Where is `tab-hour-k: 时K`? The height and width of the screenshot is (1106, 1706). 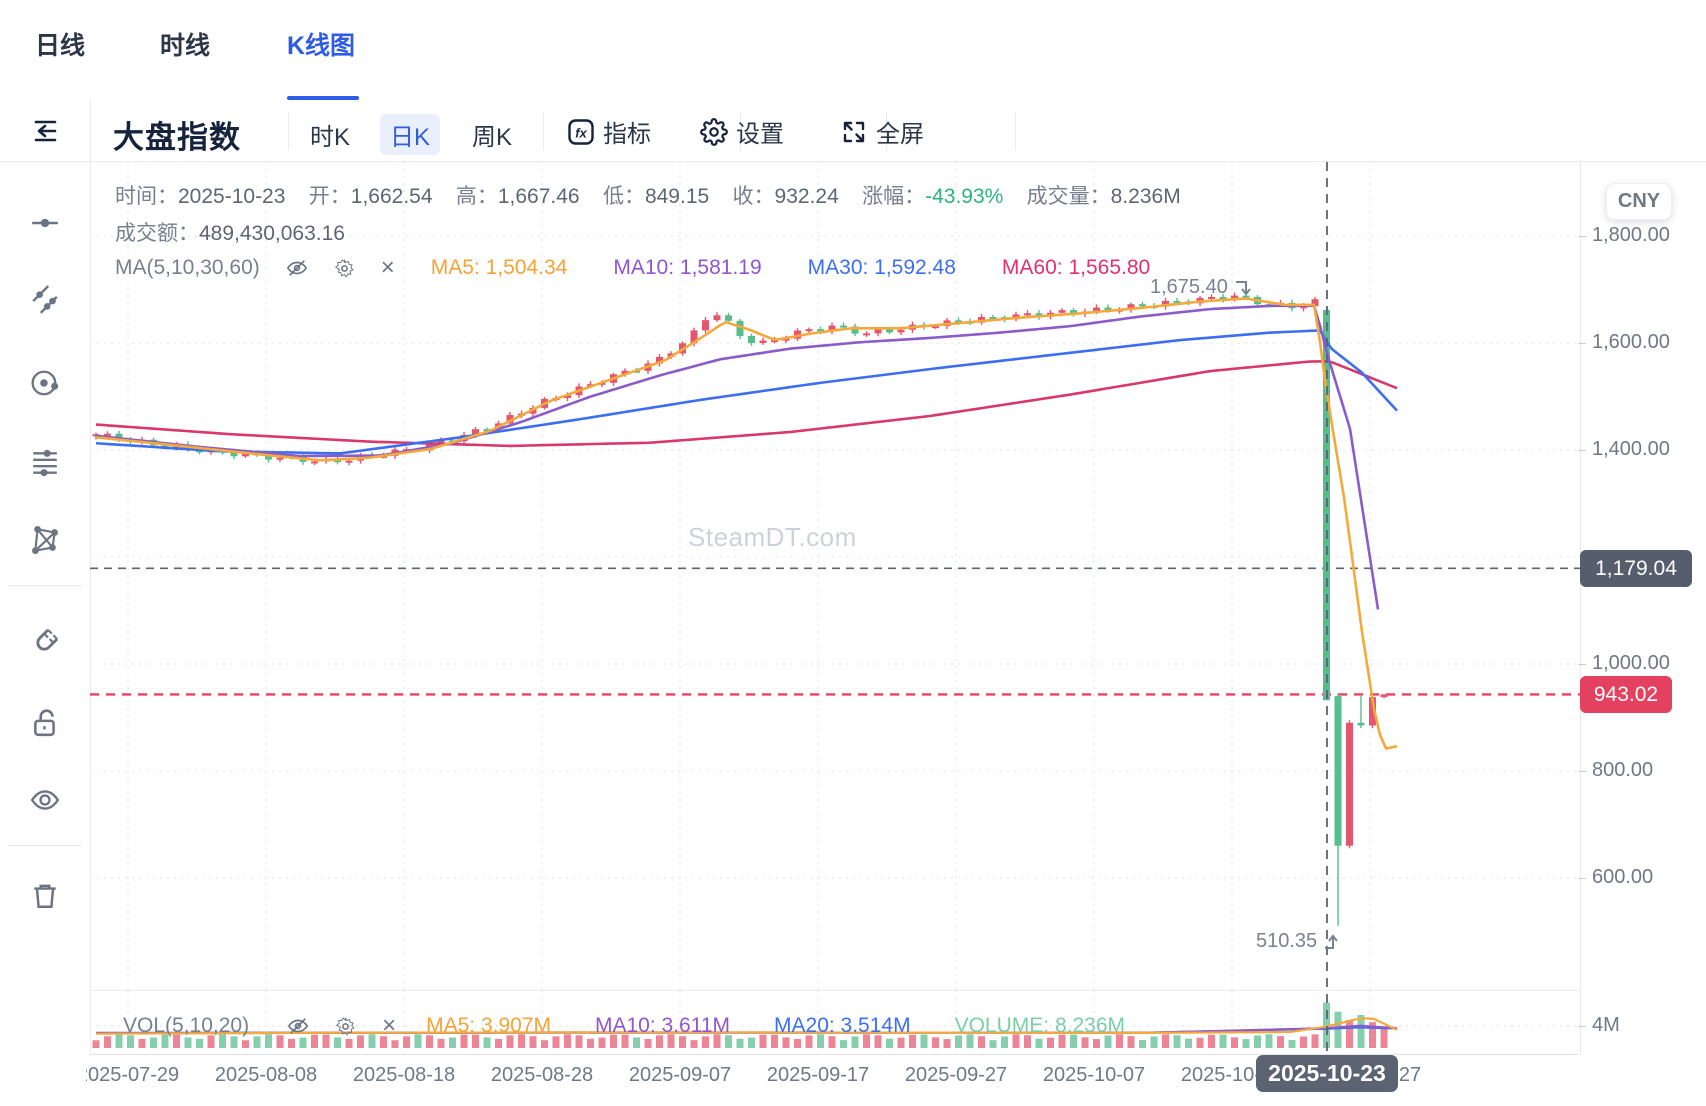
tab-hour-k: 时K is located at coordinates (330, 137).